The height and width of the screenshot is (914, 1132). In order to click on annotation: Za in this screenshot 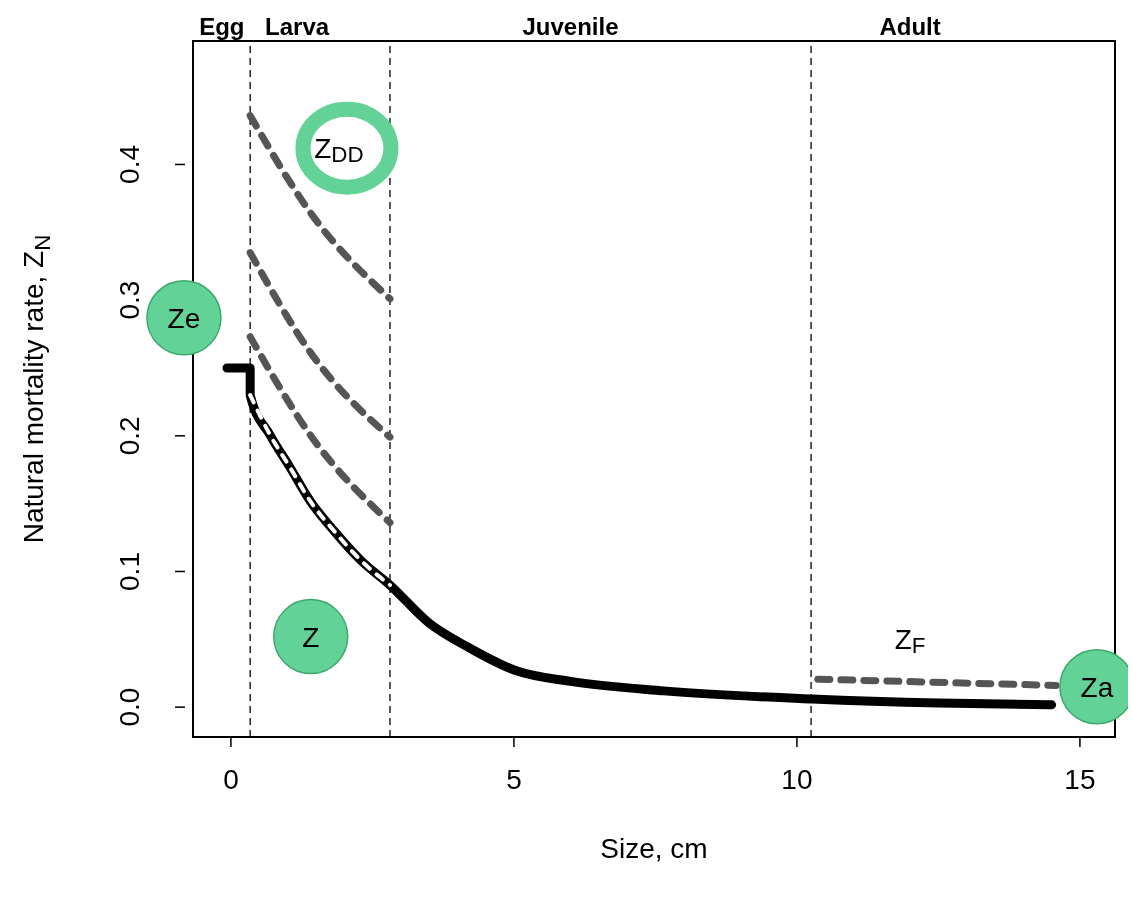, I will do `click(1097, 687)`.